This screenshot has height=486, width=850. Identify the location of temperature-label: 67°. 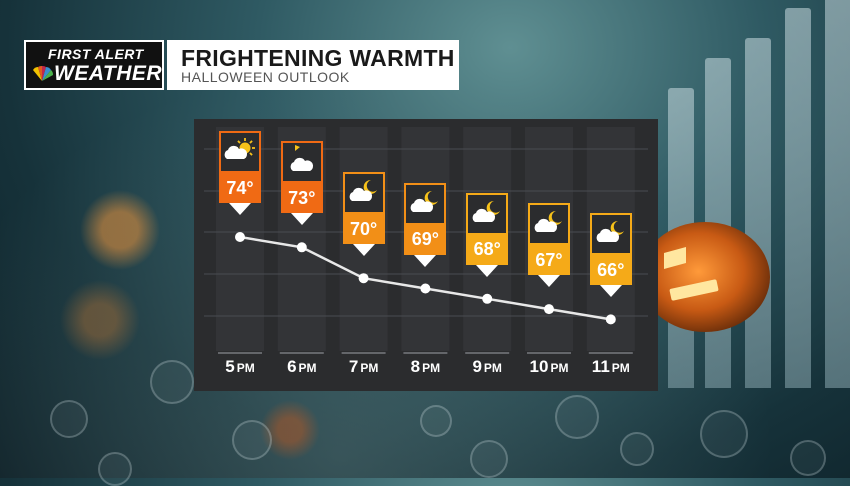
(549, 260).